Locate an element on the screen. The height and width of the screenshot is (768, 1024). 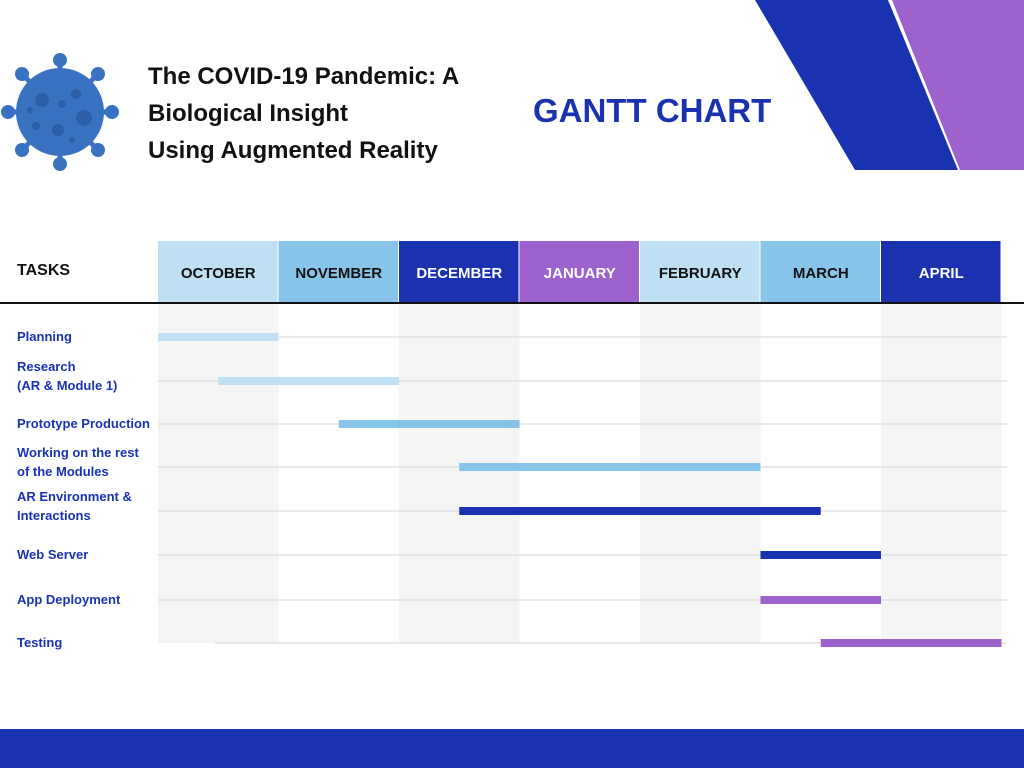
purple-stripe is located at coordinates (958, 85).